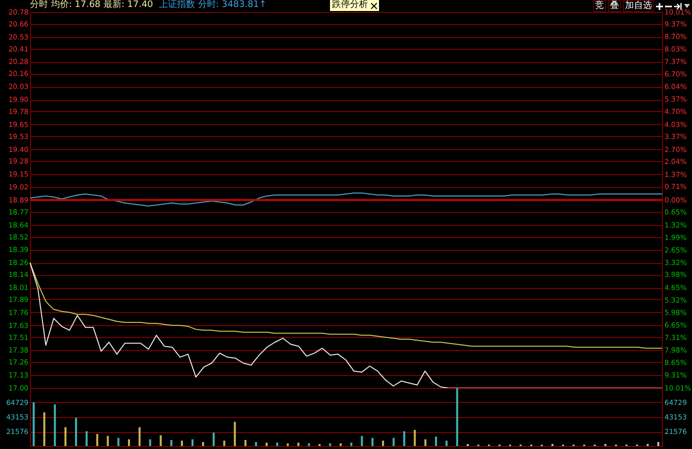 Image resolution: width=692 pixels, height=449 pixels. Describe the element at coordinates (346, 199) in the screenshot. I see `line-series` at that location.